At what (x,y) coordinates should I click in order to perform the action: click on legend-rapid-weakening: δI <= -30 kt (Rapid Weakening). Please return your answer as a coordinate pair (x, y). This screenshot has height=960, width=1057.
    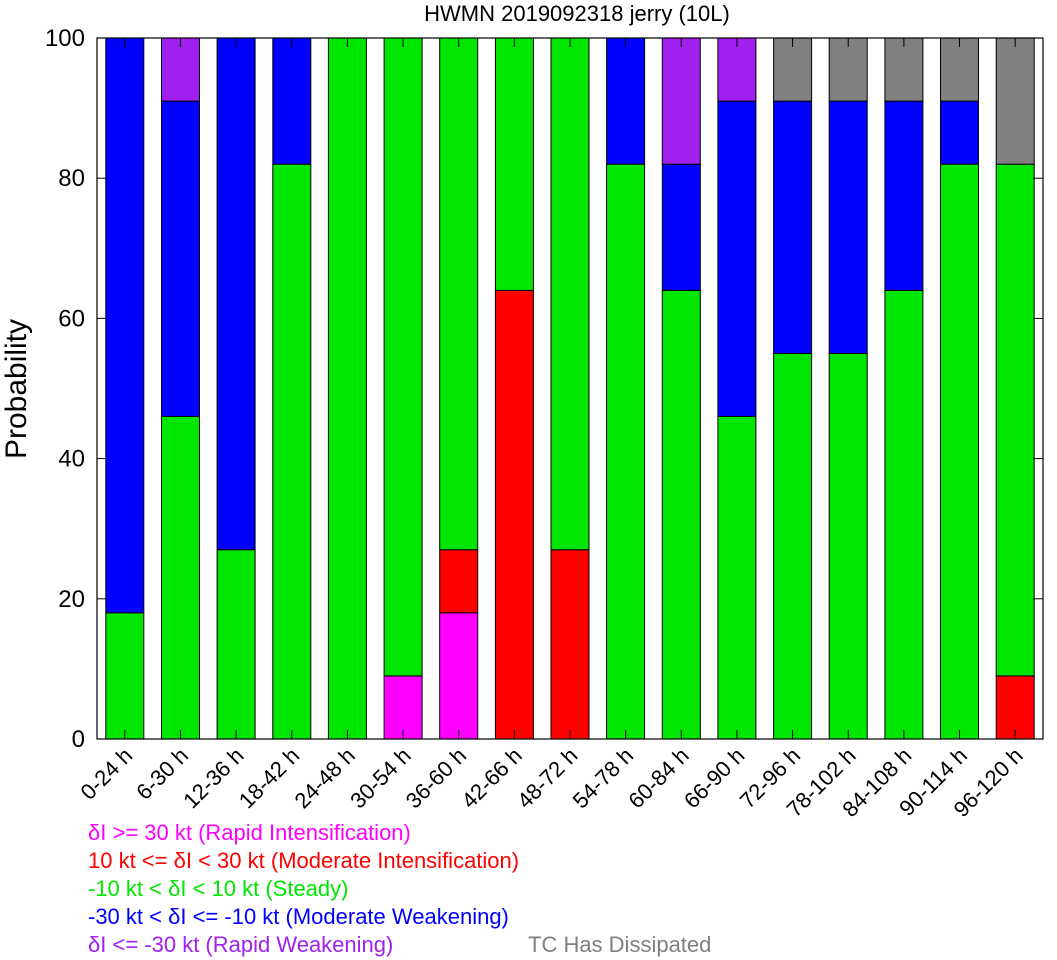
    Looking at the image, I should click on (240, 945).